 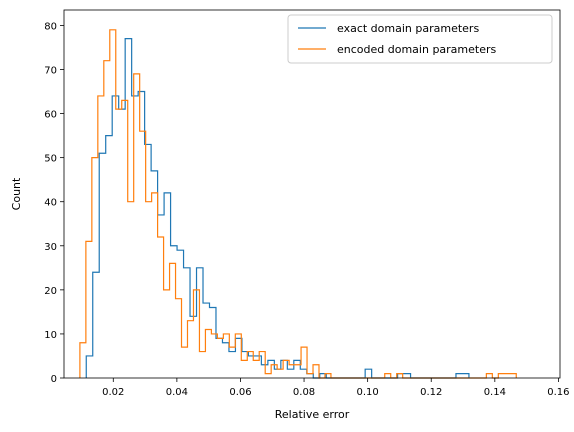 I want to click on x-tick-label: 0.10, so click(x=368, y=392).